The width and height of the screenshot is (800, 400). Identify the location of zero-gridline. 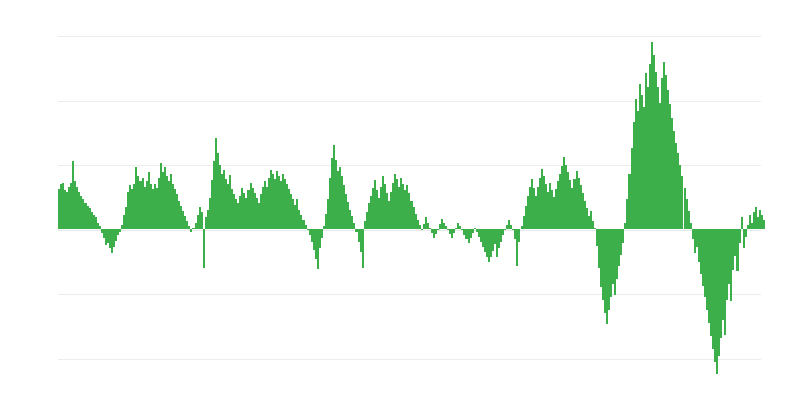
(409, 230).